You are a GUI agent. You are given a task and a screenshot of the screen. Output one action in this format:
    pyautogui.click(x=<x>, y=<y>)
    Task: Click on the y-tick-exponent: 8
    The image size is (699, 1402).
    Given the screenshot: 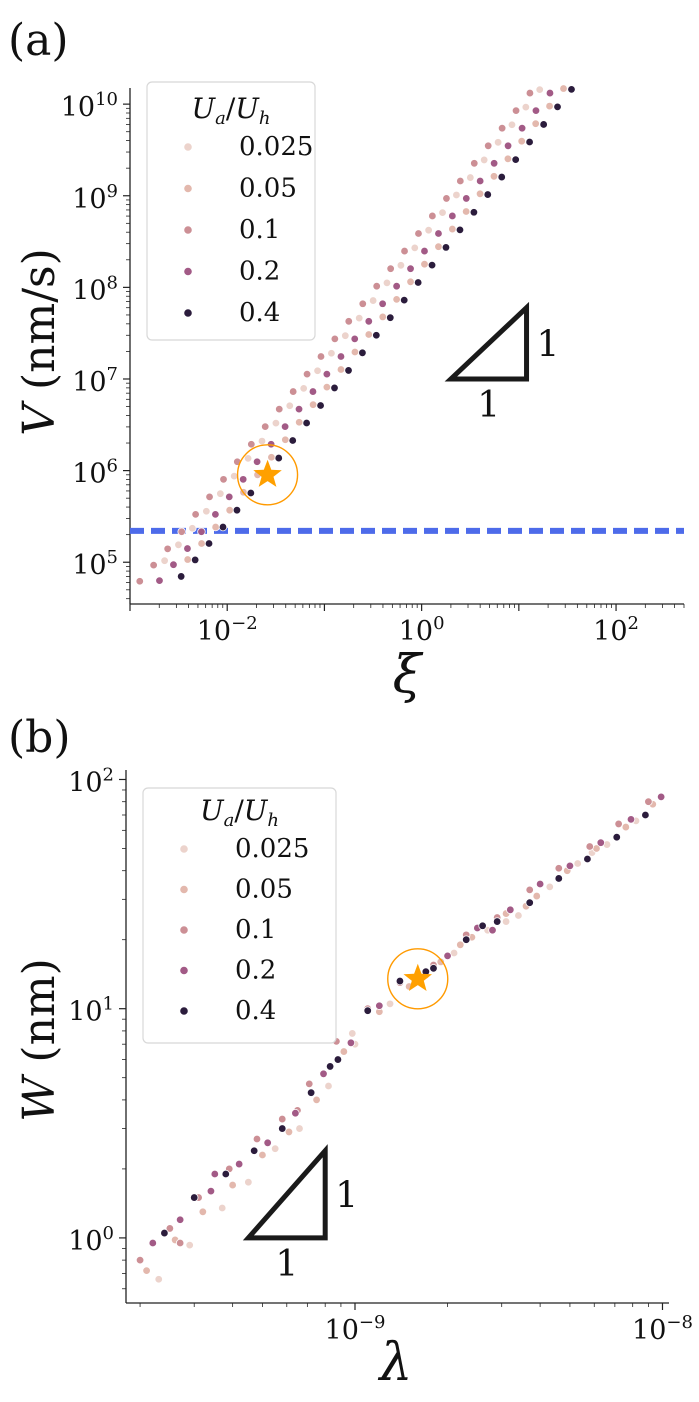 What is the action you would take?
    pyautogui.click(x=112, y=282)
    